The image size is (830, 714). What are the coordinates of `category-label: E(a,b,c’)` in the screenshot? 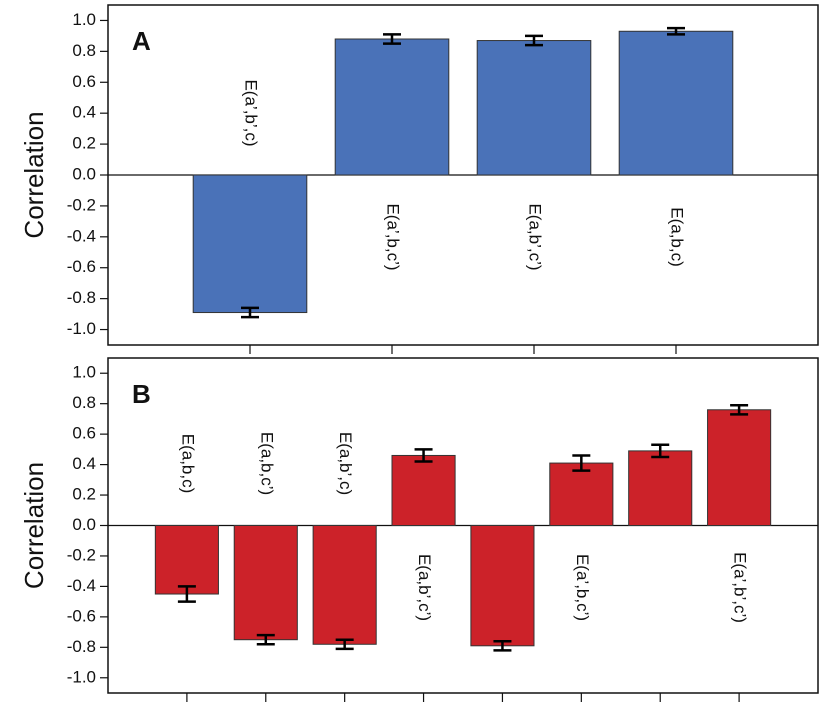 It's located at (266, 463).